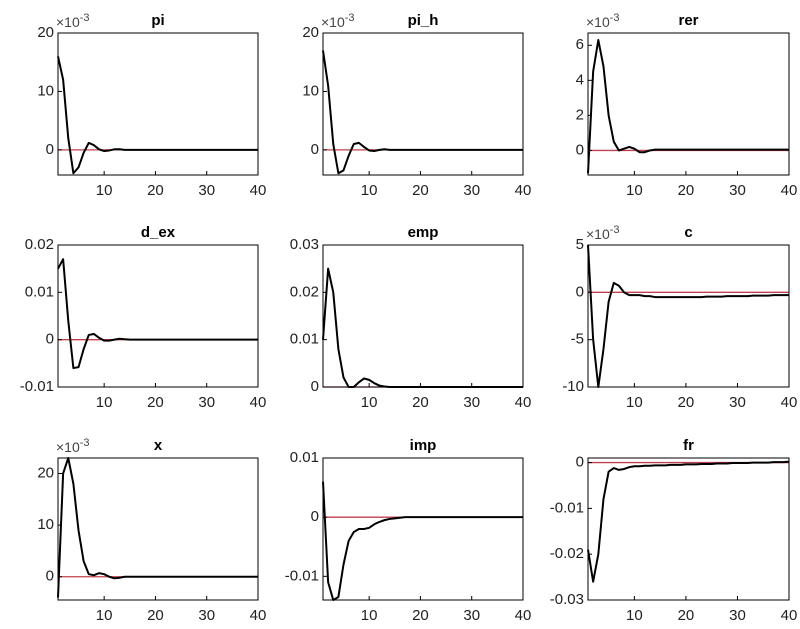  What do you see at coordinates (158, 445) in the screenshot?
I see `panel-title: x` at bounding box center [158, 445].